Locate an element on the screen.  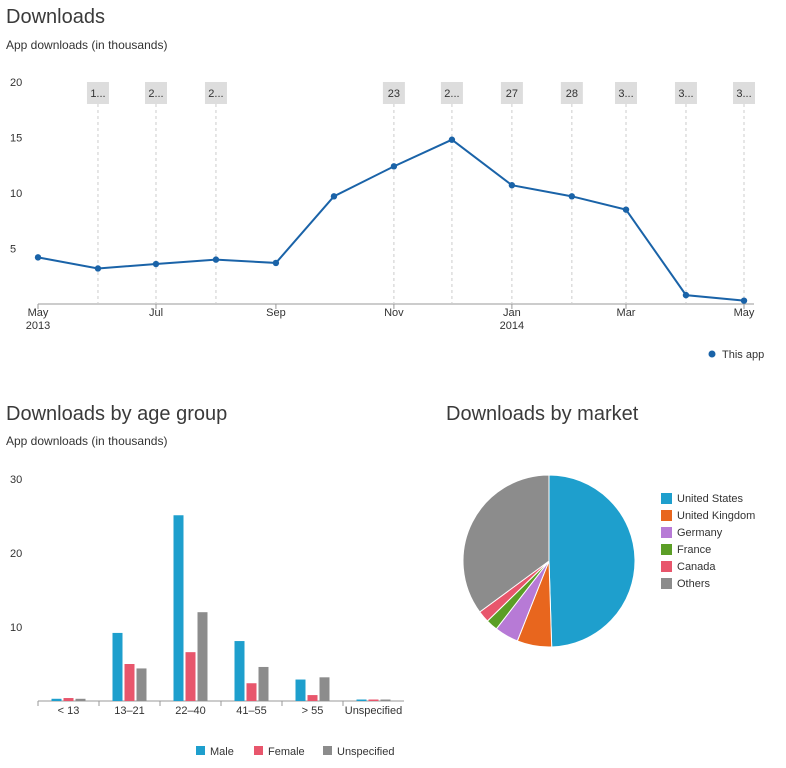
legend-label-female: Female is located at coordinates (286, 752).